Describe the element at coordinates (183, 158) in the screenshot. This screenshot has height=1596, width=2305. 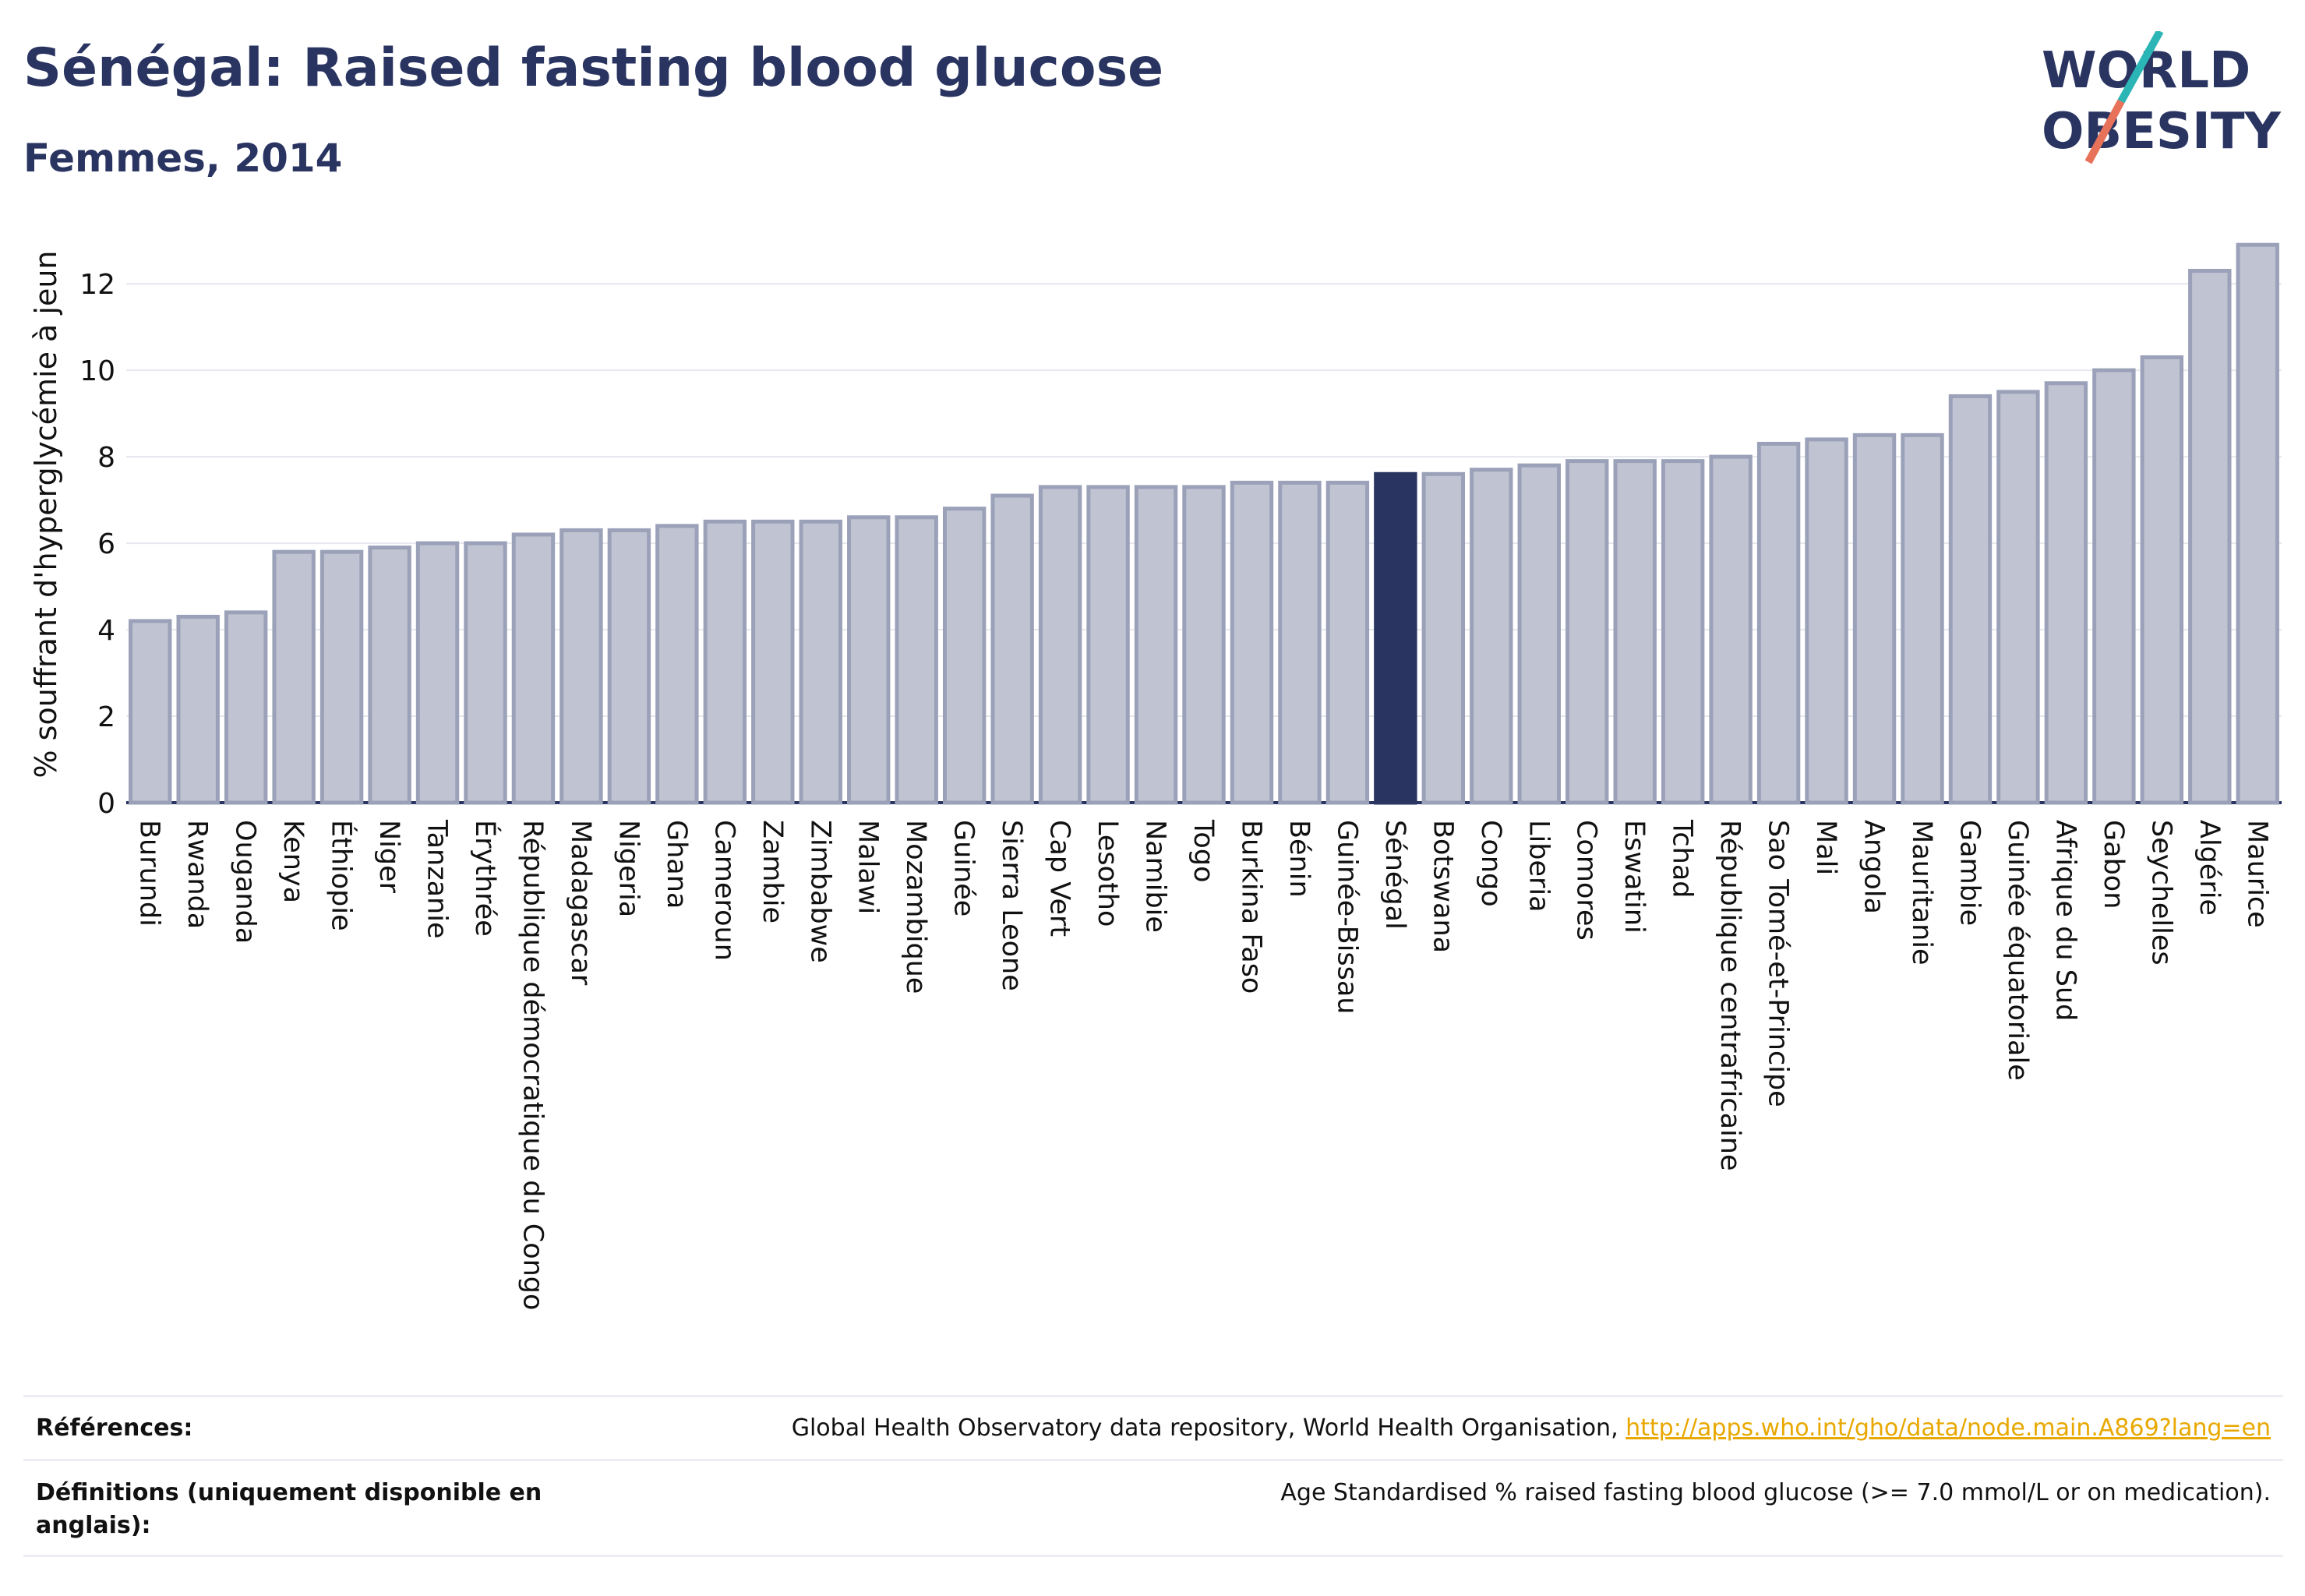
I see `page-subtitle: Femmes, 2014` at that location.